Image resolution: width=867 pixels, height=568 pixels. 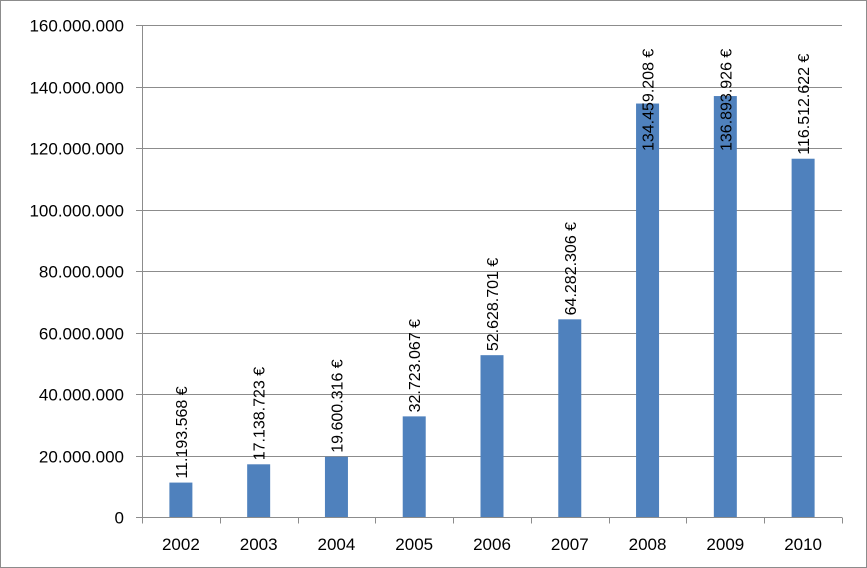 What do you see at coordinates (76, 149) in the screenshot?
I see `y-tick-label: 120.000.000` at bounding box center [76, 149].